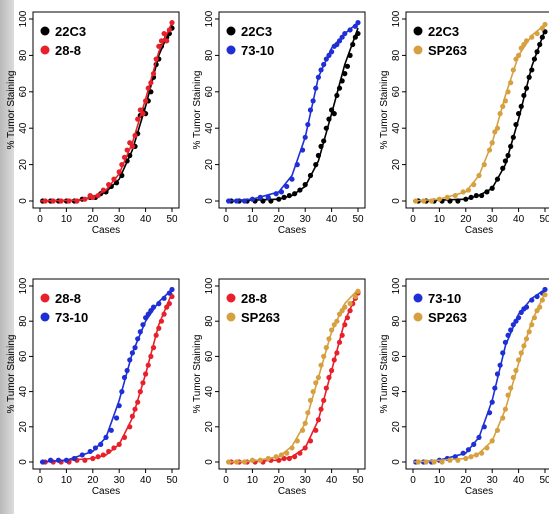 The height and width of the screenshot is (514, 549). I want to click on legend-label-28-8: 28-8, so click(68, 298).